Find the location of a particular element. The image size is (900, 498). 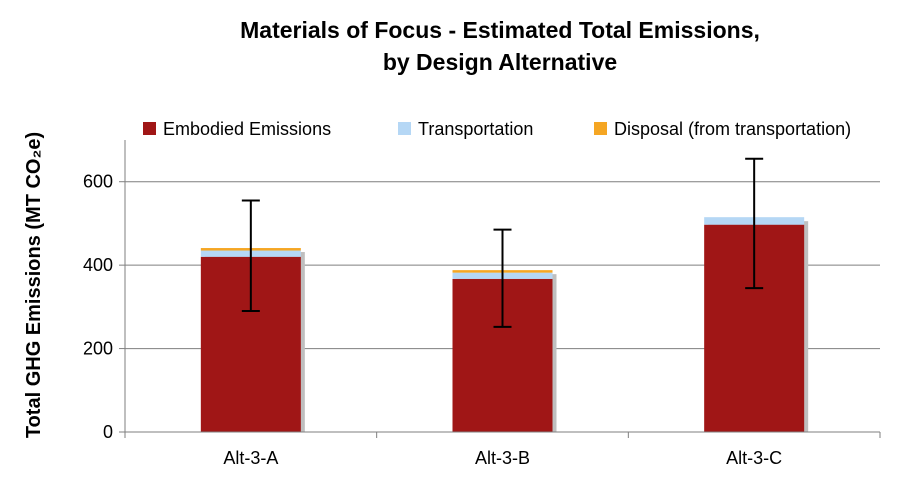

chart-title-line2: by Design Alternative is located at coordinates (500, 62).